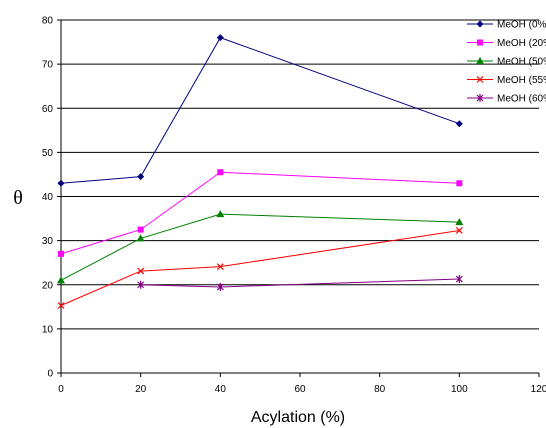 The image size is (546, 428). What do you see at coordinates (380, 389) in the screenshot?
I see `x-tick-label: 80` at bounding box center [380, 389].